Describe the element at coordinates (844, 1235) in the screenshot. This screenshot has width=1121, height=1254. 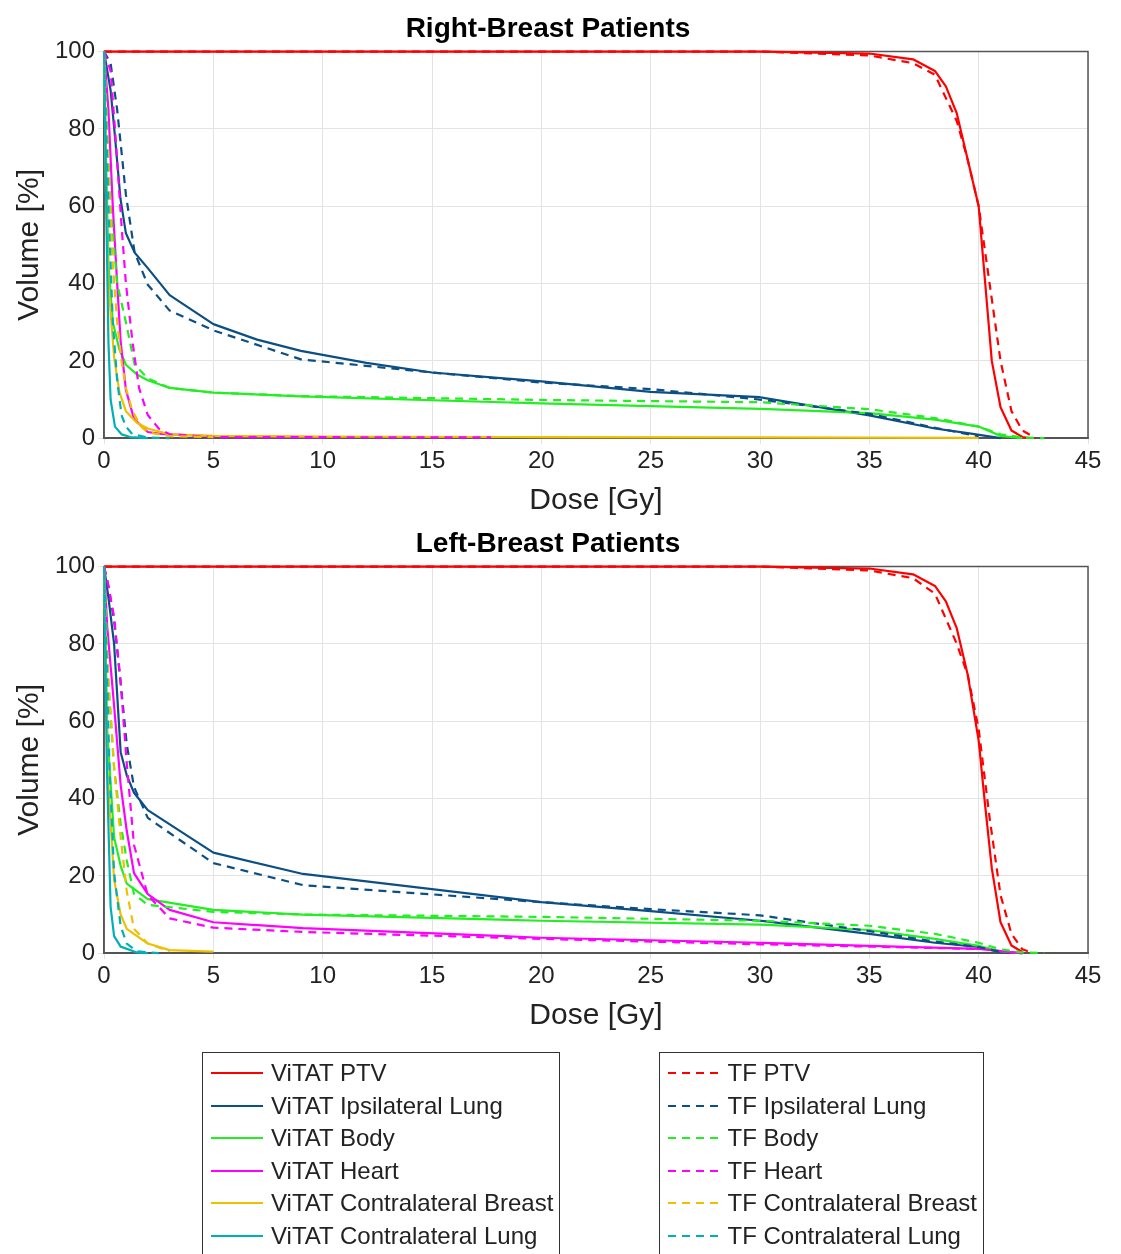
I see `legend-label: TF Contralateral Lung` at that location.